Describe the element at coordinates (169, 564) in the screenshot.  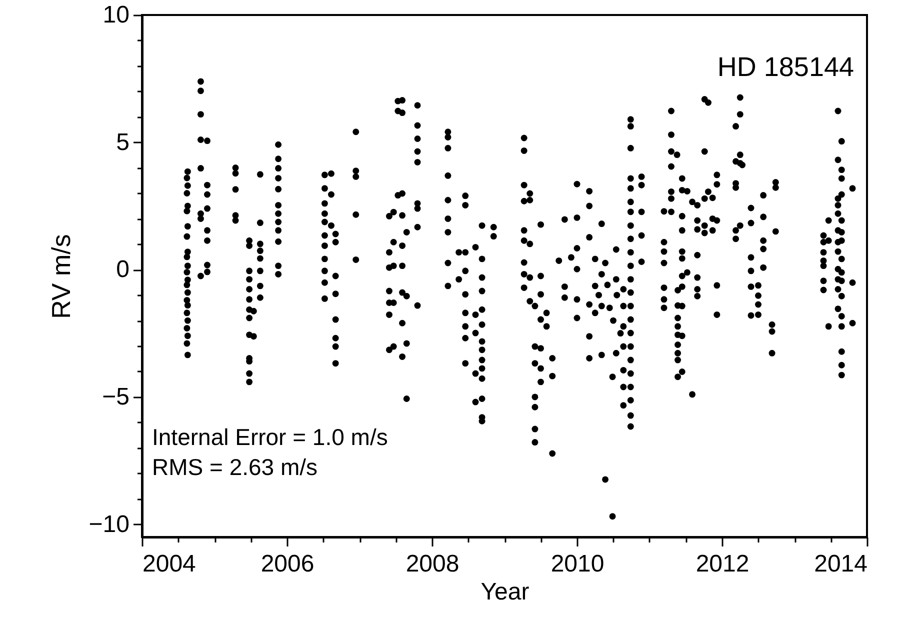
I see `x-tick-label: 2004` at that location.